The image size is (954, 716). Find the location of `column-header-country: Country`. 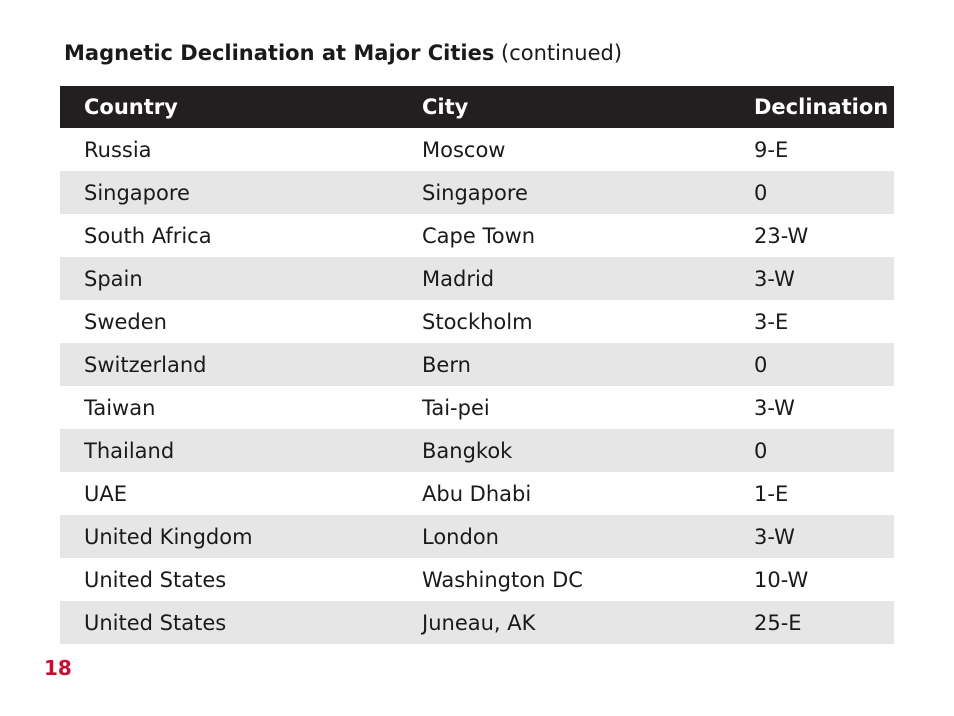

column-header-country: Country is located at coordinates (131, 107).